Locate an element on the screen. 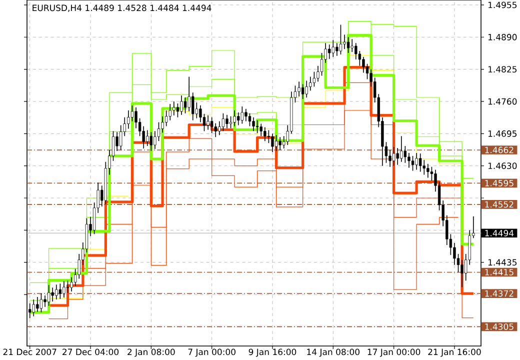  x-tick-label: 17 Jan 00:00 is located at coordinates (394, 352).